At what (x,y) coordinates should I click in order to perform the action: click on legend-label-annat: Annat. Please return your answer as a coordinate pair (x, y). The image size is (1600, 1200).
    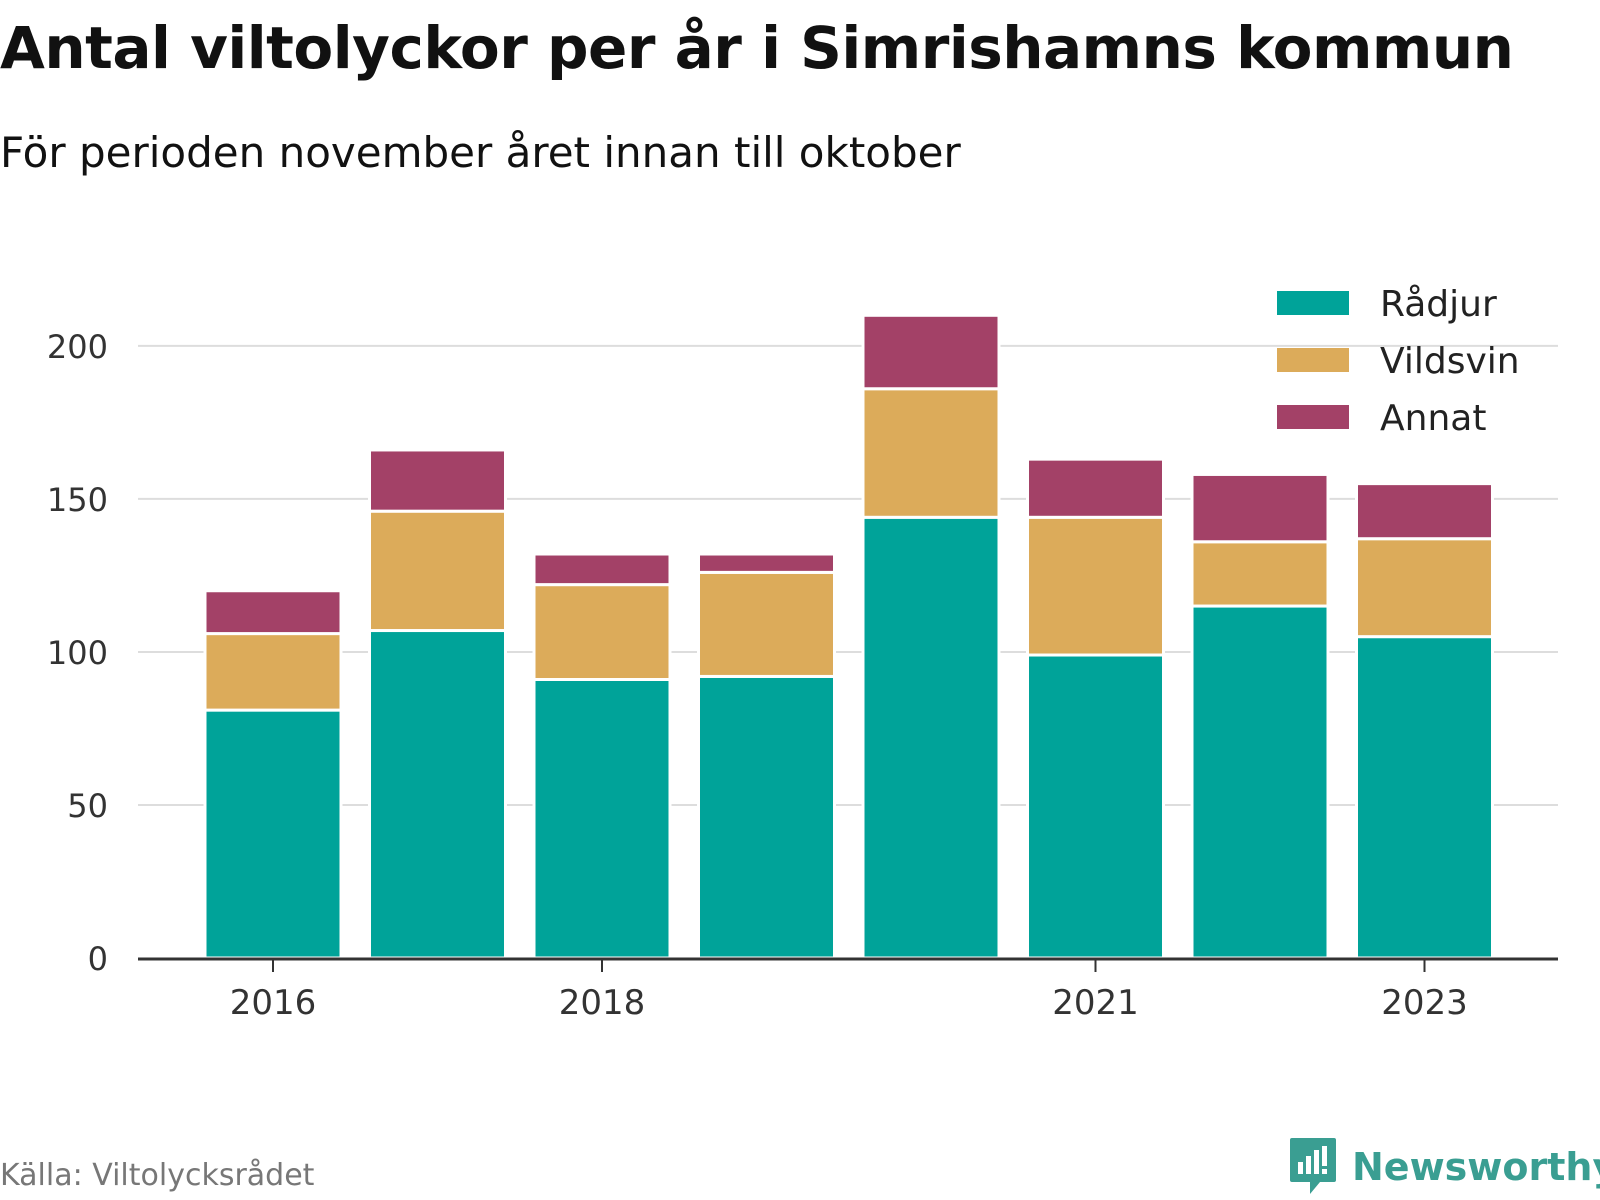
    Looking at the image, I should click on (1433, 418).